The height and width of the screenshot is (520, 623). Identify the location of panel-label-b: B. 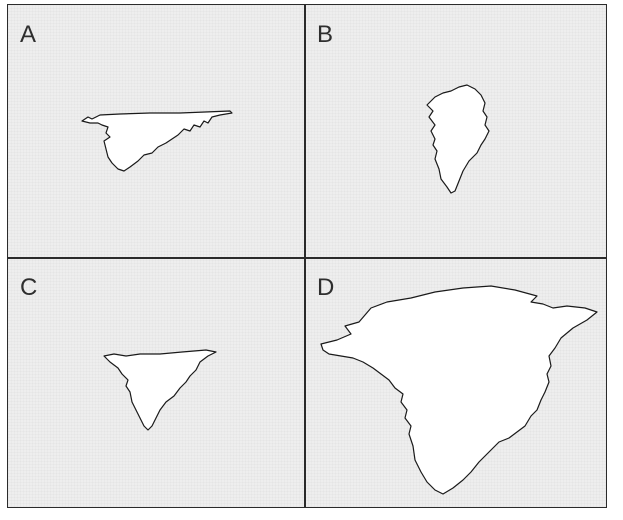
(325, 34).